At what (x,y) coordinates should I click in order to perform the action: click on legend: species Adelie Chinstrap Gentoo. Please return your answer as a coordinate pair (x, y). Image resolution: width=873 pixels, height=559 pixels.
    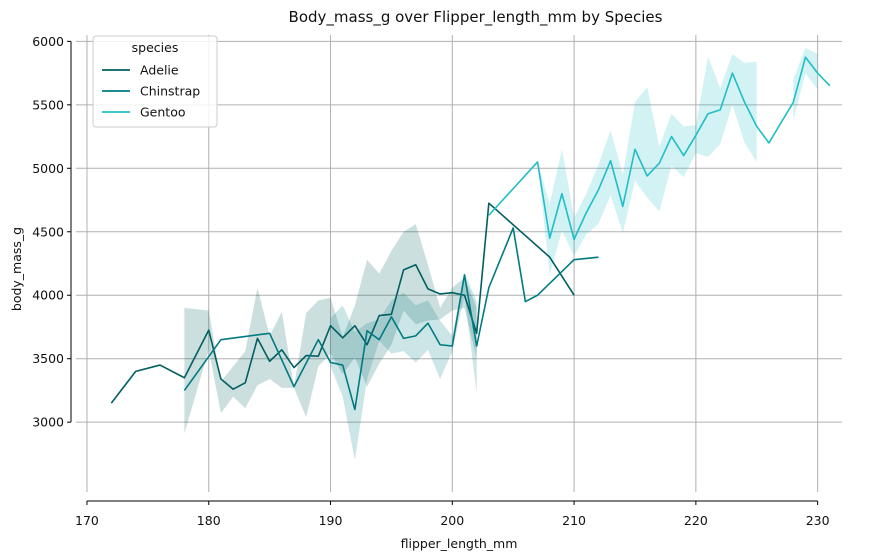
    Looking at the image, I should click on (155, 81).